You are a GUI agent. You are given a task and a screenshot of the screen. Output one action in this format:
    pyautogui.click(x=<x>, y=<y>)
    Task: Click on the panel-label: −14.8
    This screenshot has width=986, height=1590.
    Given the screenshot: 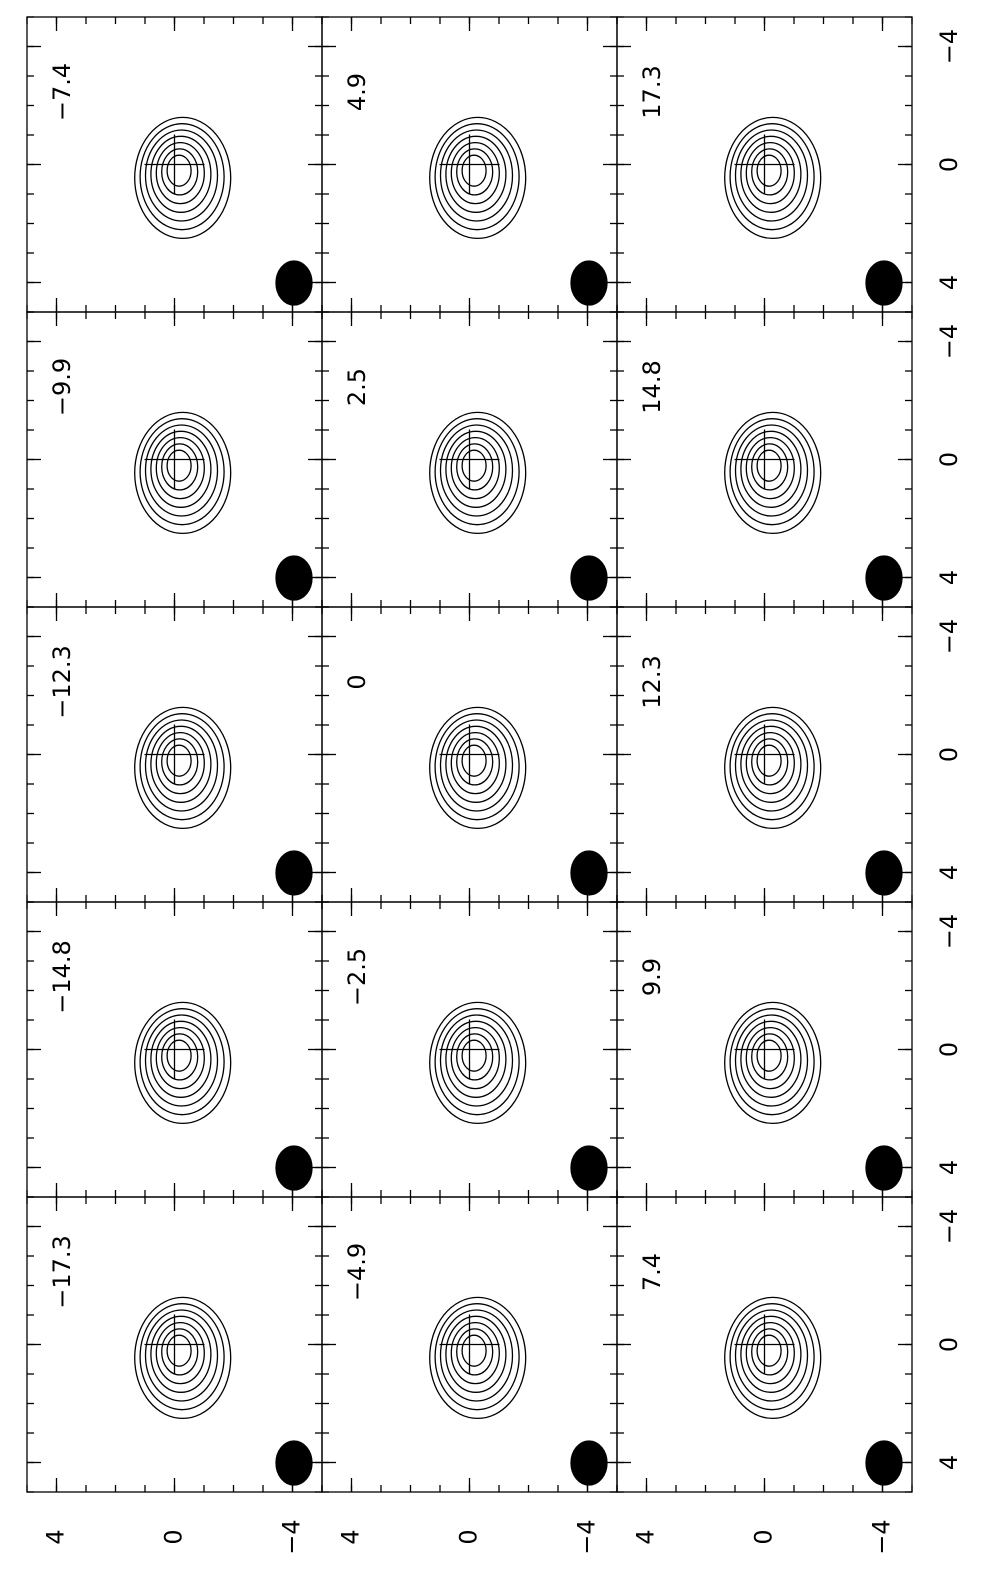 What is the action you would take?
    pyautogui.click(x=62, y=977)
    